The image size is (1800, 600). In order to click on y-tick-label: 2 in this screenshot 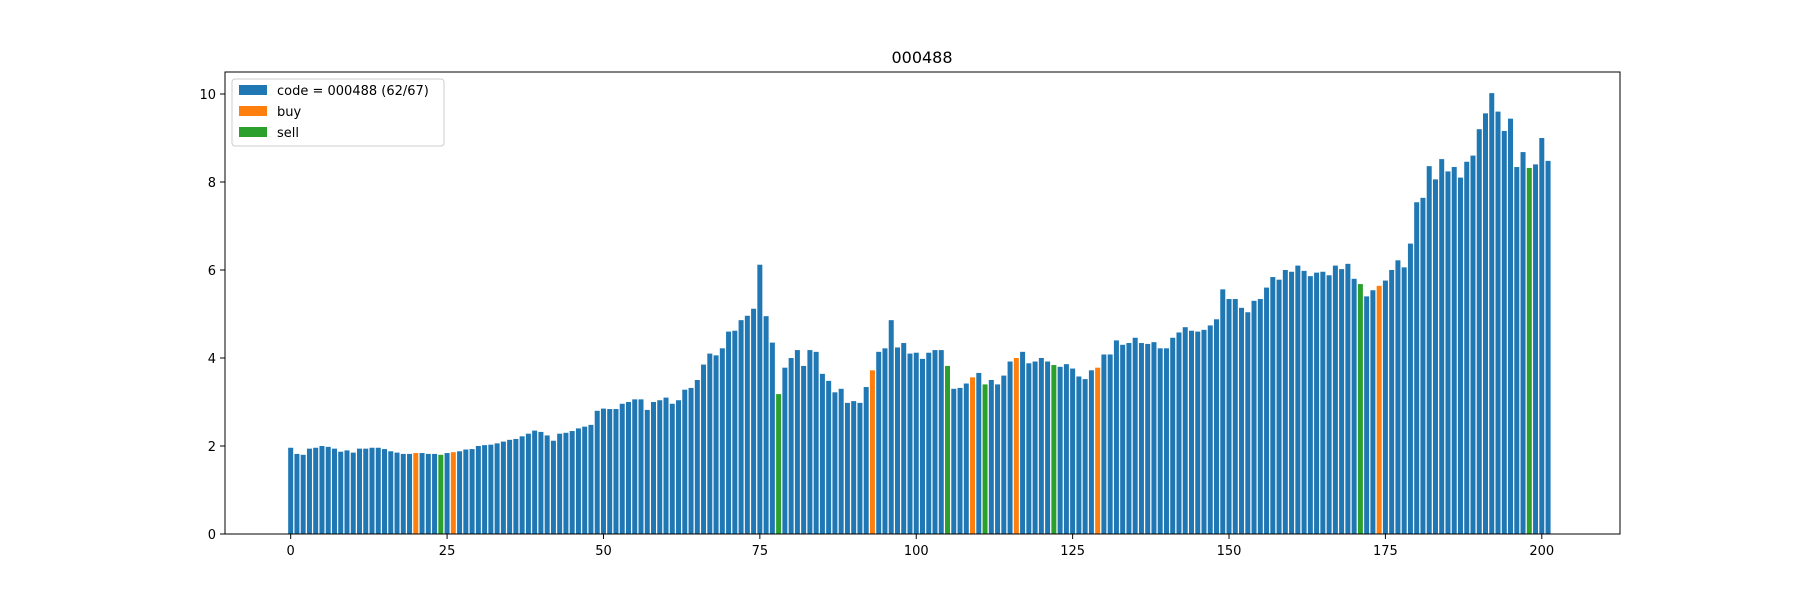, I will do `click(212, 447)`.